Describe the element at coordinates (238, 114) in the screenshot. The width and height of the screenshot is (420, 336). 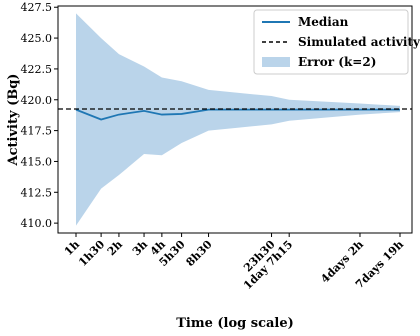
I see `median-line-layer` at that location.